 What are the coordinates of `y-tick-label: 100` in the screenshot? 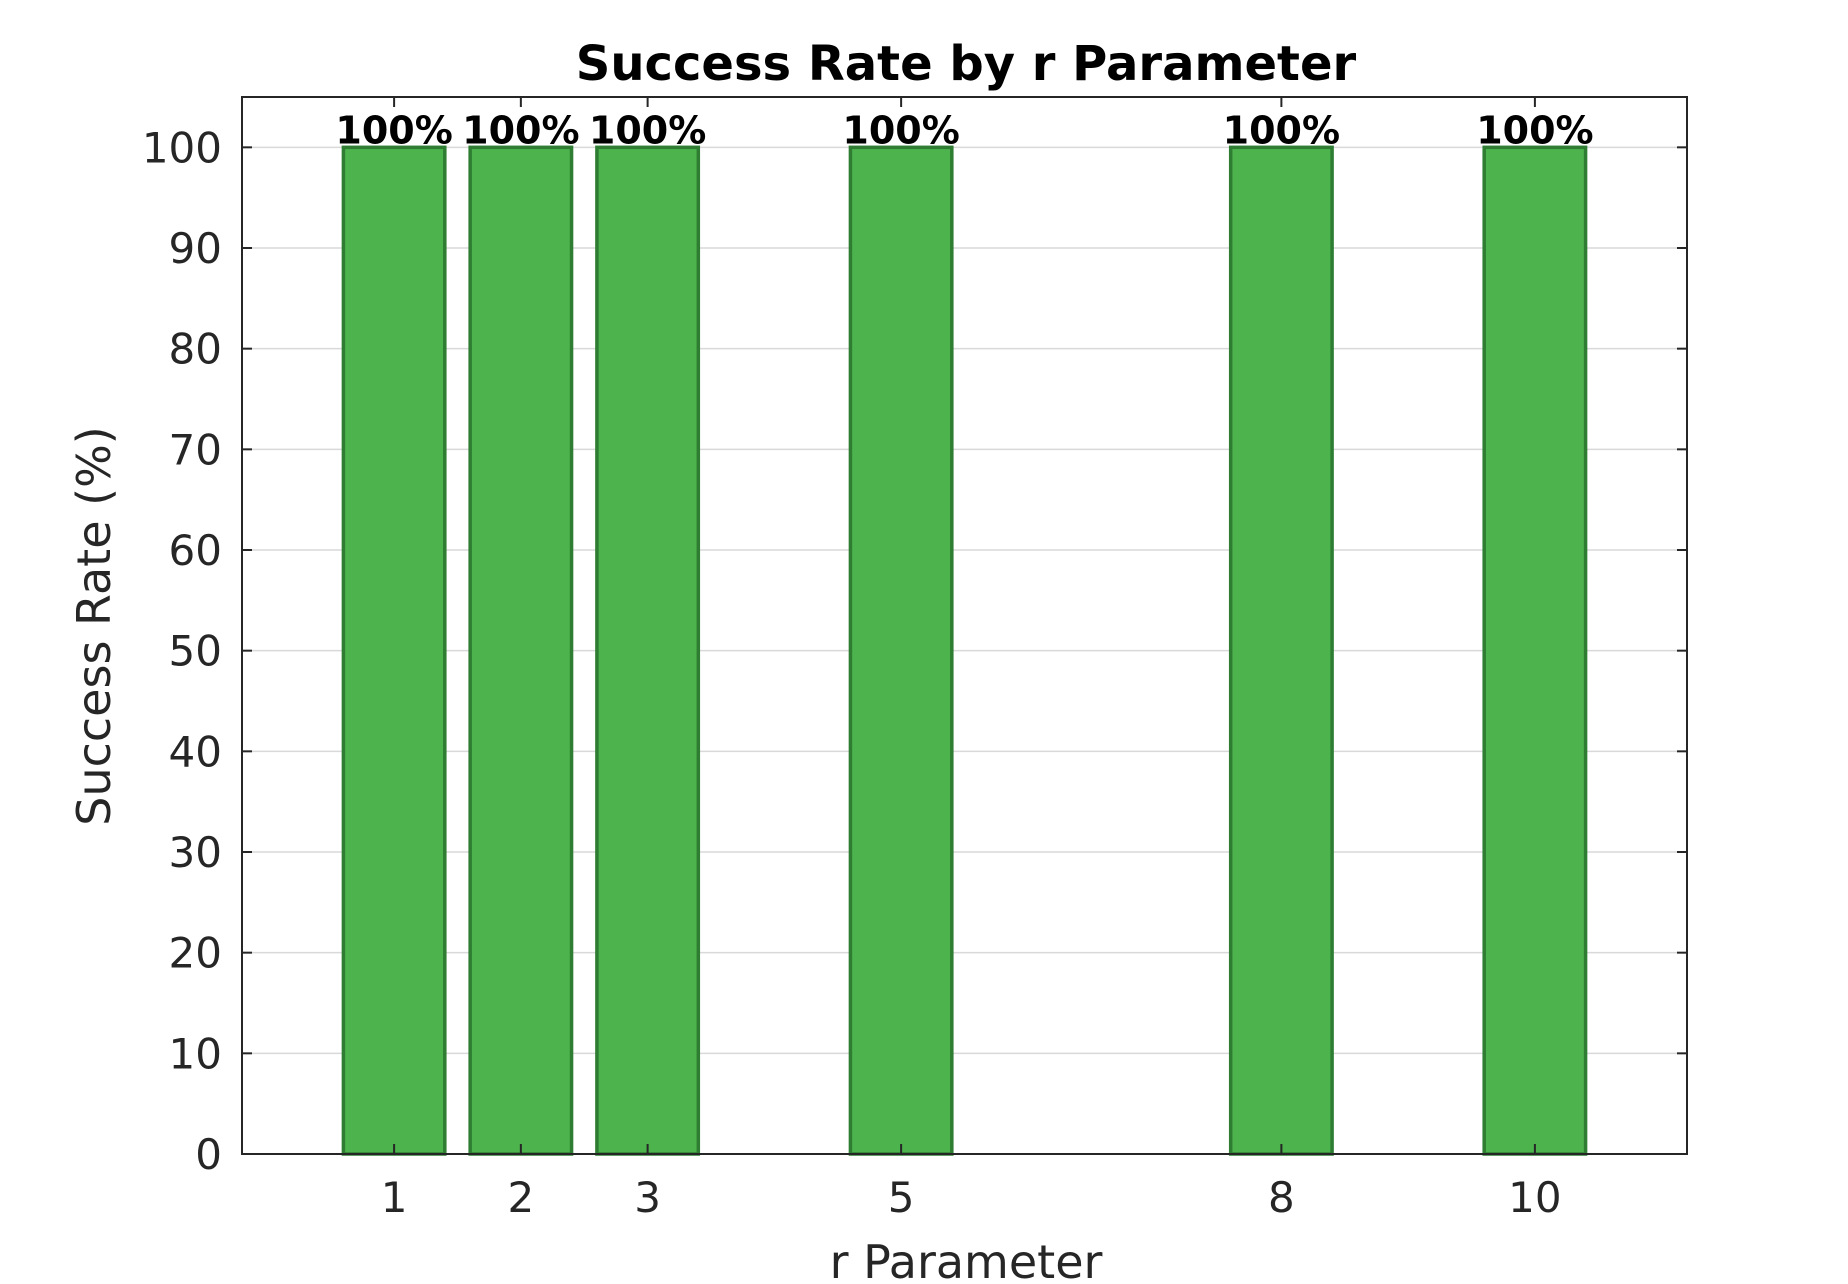 It's located at (182, 147).